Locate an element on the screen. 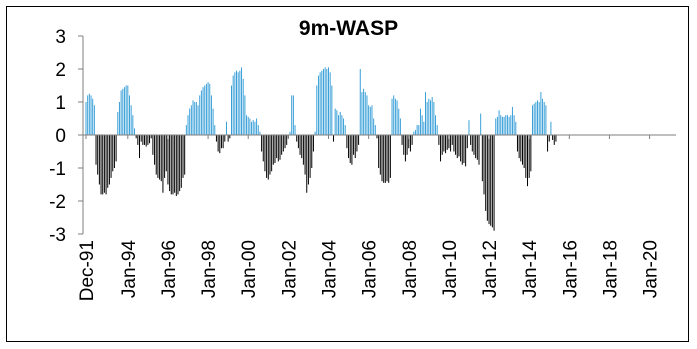 The height and width of the screenshot is (349, 697). x-tick-label: Jan-20 is located at coordinates (651, 269).